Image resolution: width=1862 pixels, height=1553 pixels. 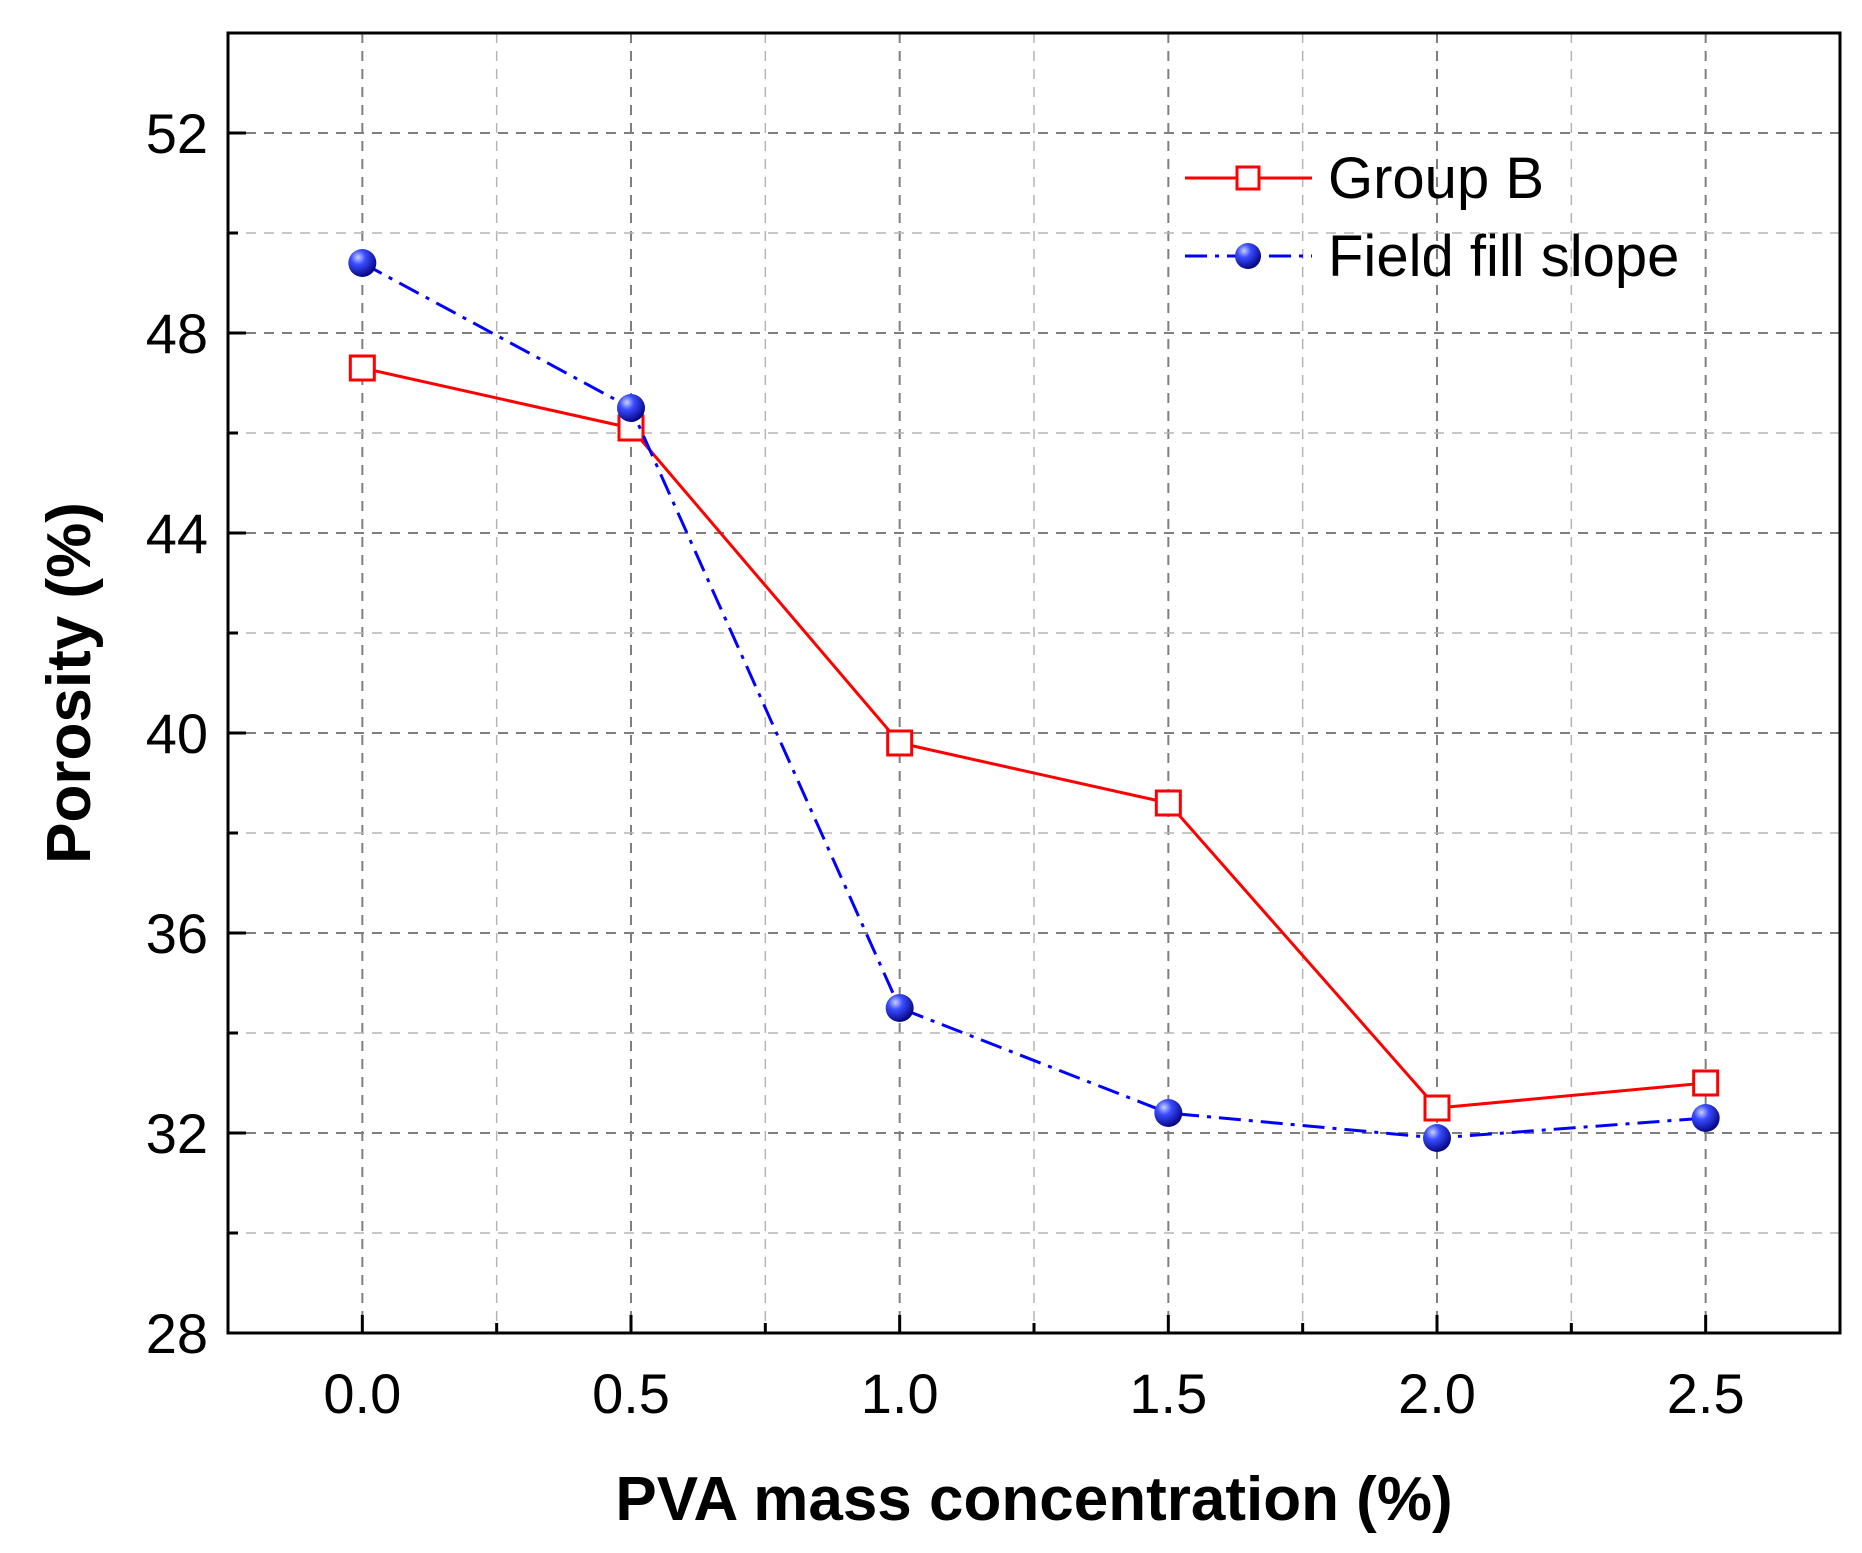 What do you see at coordinates (177, 133) in the screenshot?
I see `y-tick-label: 52` at bounding box center [177, 133].